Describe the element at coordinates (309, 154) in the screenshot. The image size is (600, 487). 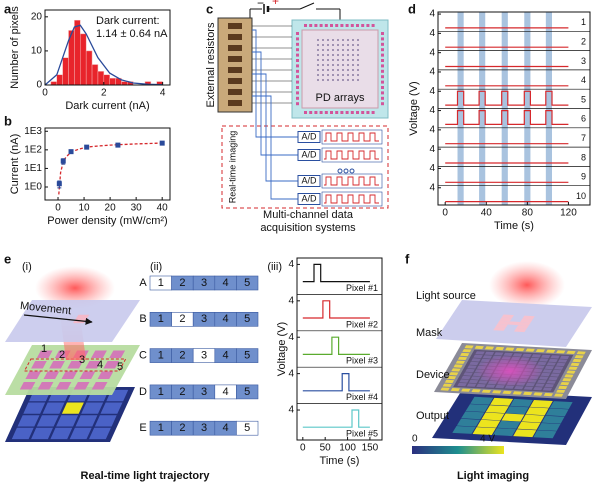
I see `converter-label: A/D` at that location.